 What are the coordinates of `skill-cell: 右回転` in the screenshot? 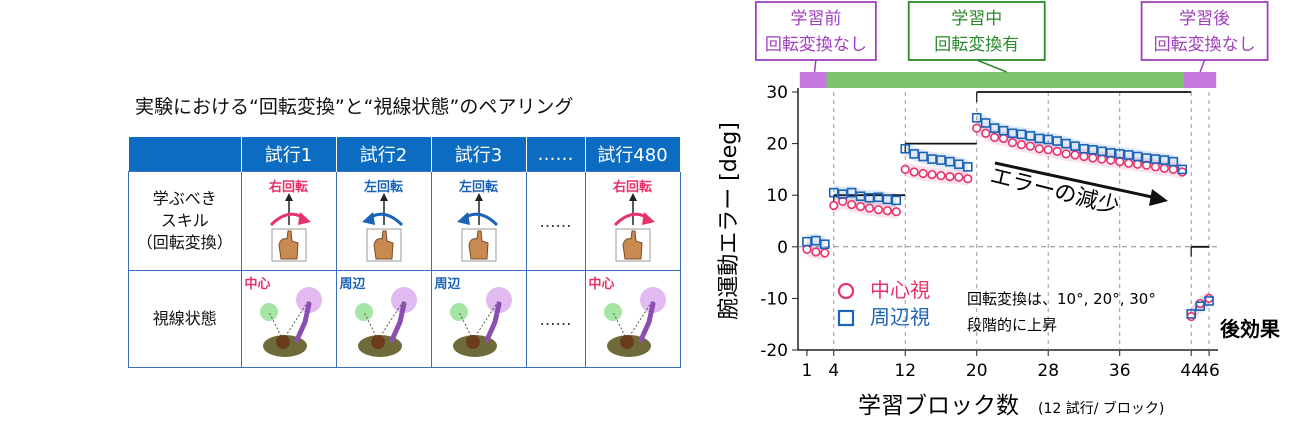 It's located at (632, 221).